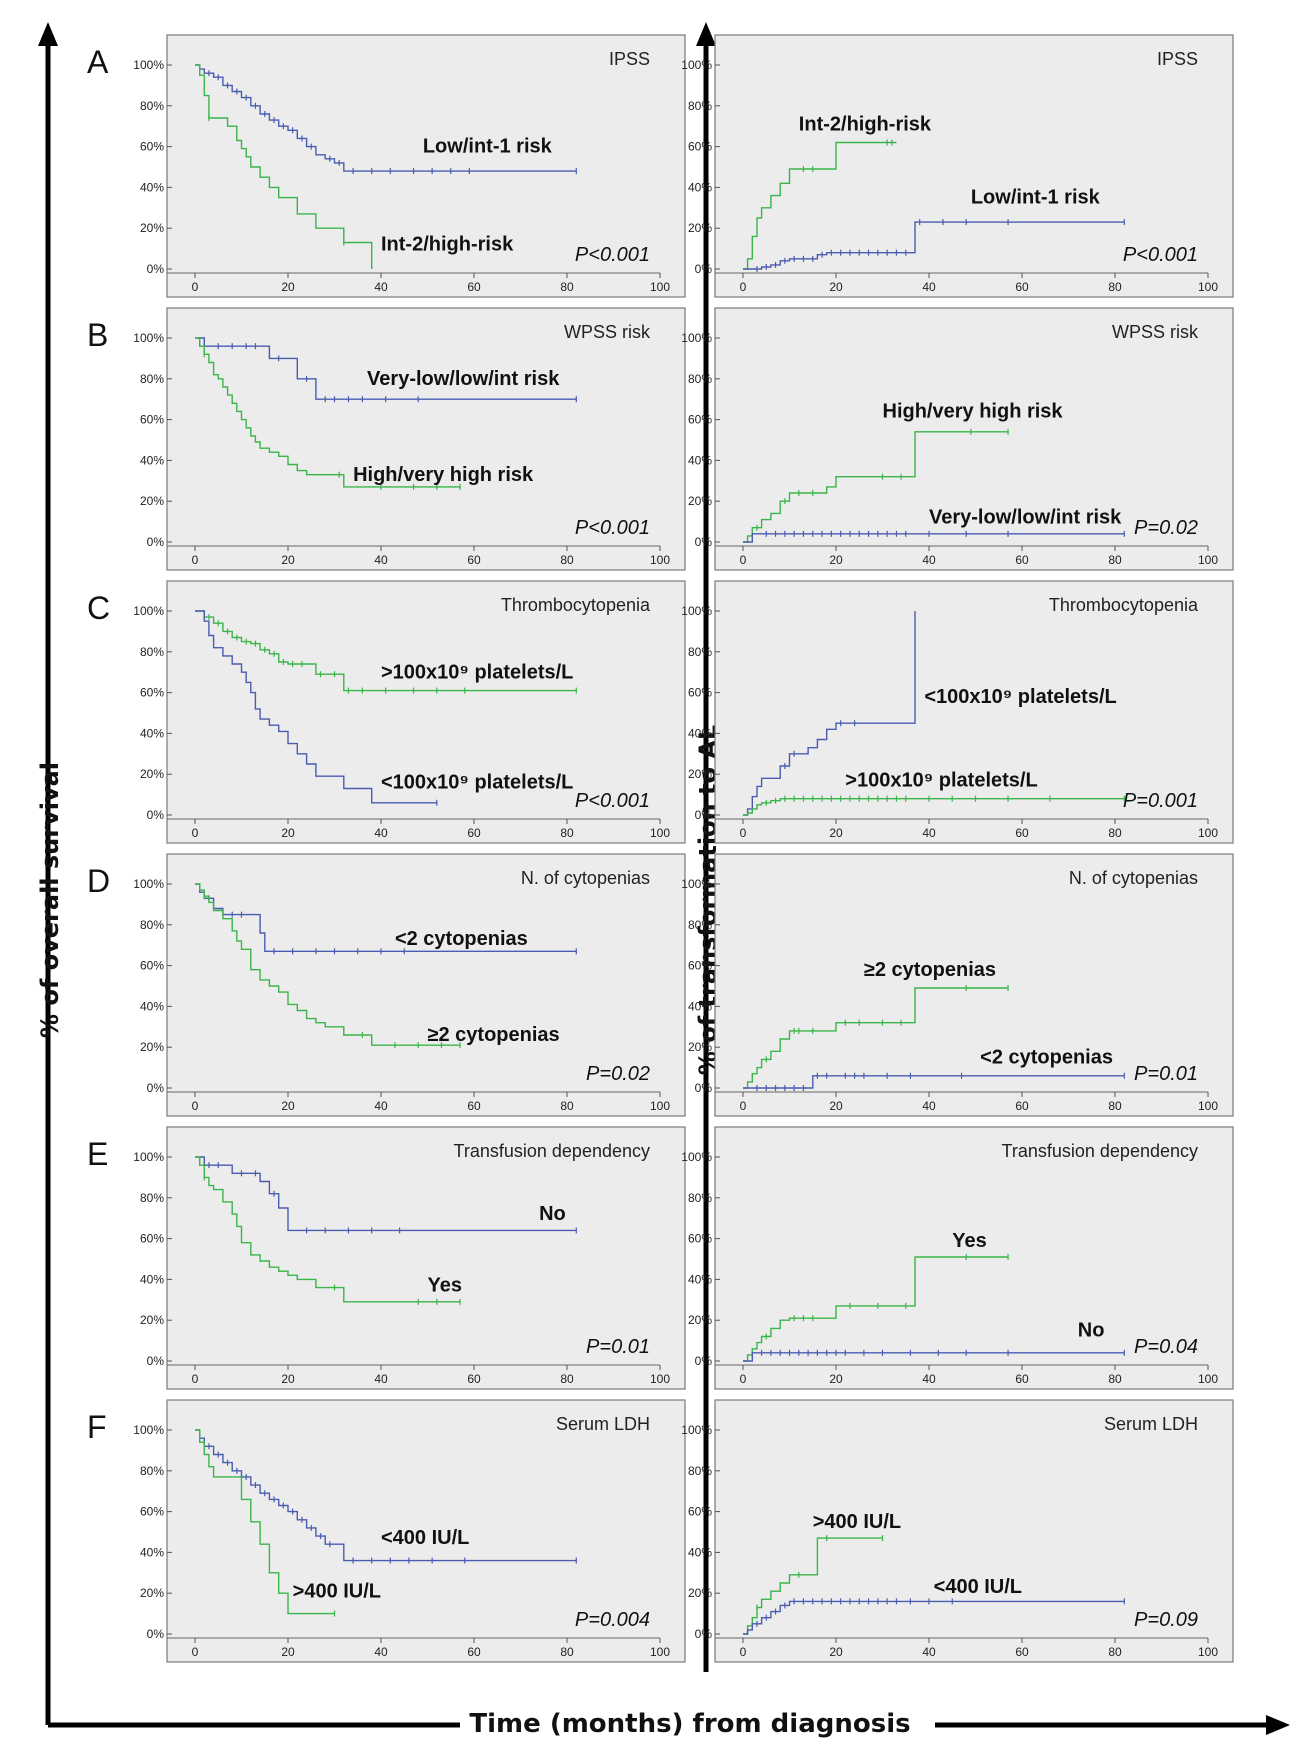 The image size is (1310, 1740). Describe the element at coordinates (1166, 1347) in the screenshot. I see `p-value: P=0.04` at that location.